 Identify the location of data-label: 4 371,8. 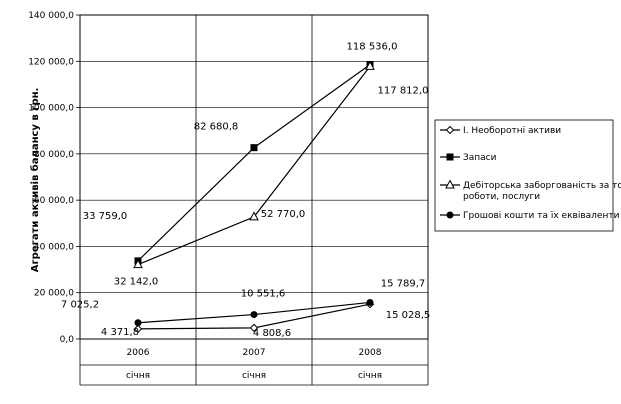
(120, 332).